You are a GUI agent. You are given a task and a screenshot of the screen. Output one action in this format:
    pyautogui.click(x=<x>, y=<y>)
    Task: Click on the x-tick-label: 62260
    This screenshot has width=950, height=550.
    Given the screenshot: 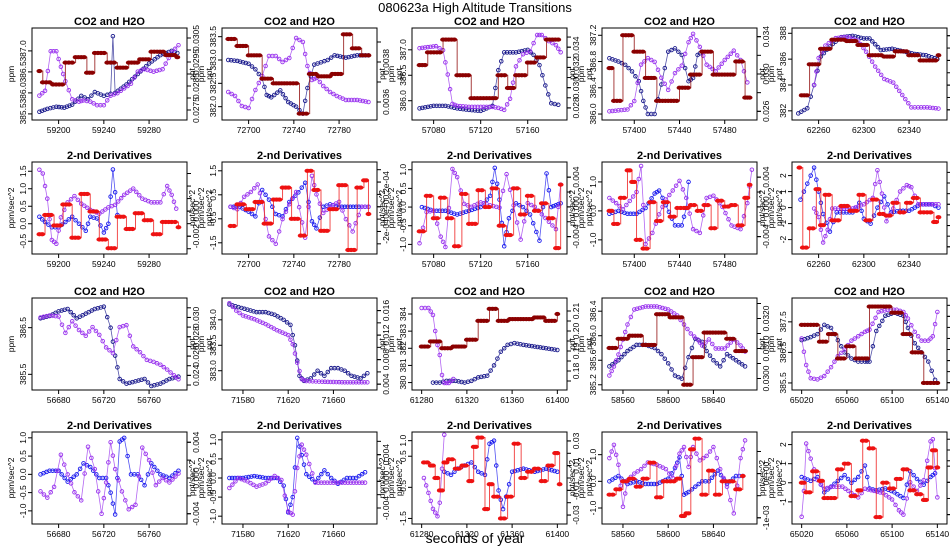 What is the action you would take?
    pyautogui.click(x=819, y=264)
    